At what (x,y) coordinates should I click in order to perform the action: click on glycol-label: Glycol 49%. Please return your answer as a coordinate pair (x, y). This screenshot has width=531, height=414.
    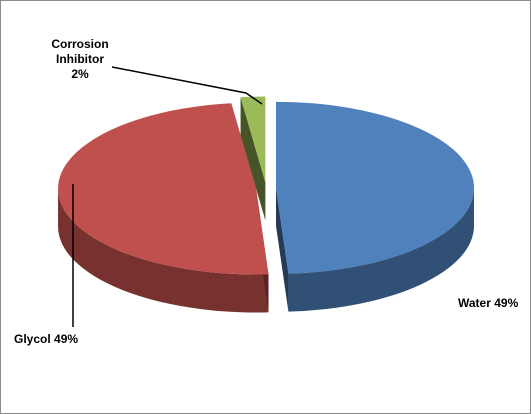
    Looking at the image, I should click on (46, 339).